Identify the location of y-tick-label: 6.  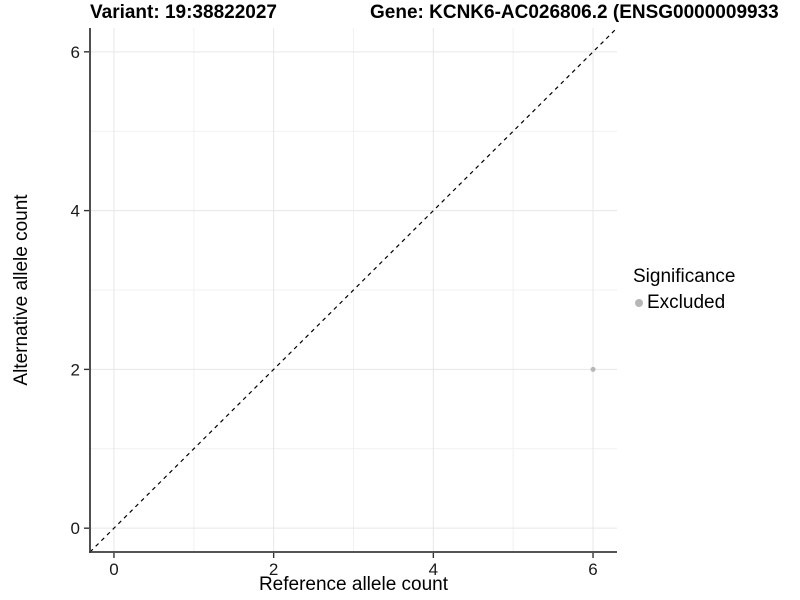
(75, 52).